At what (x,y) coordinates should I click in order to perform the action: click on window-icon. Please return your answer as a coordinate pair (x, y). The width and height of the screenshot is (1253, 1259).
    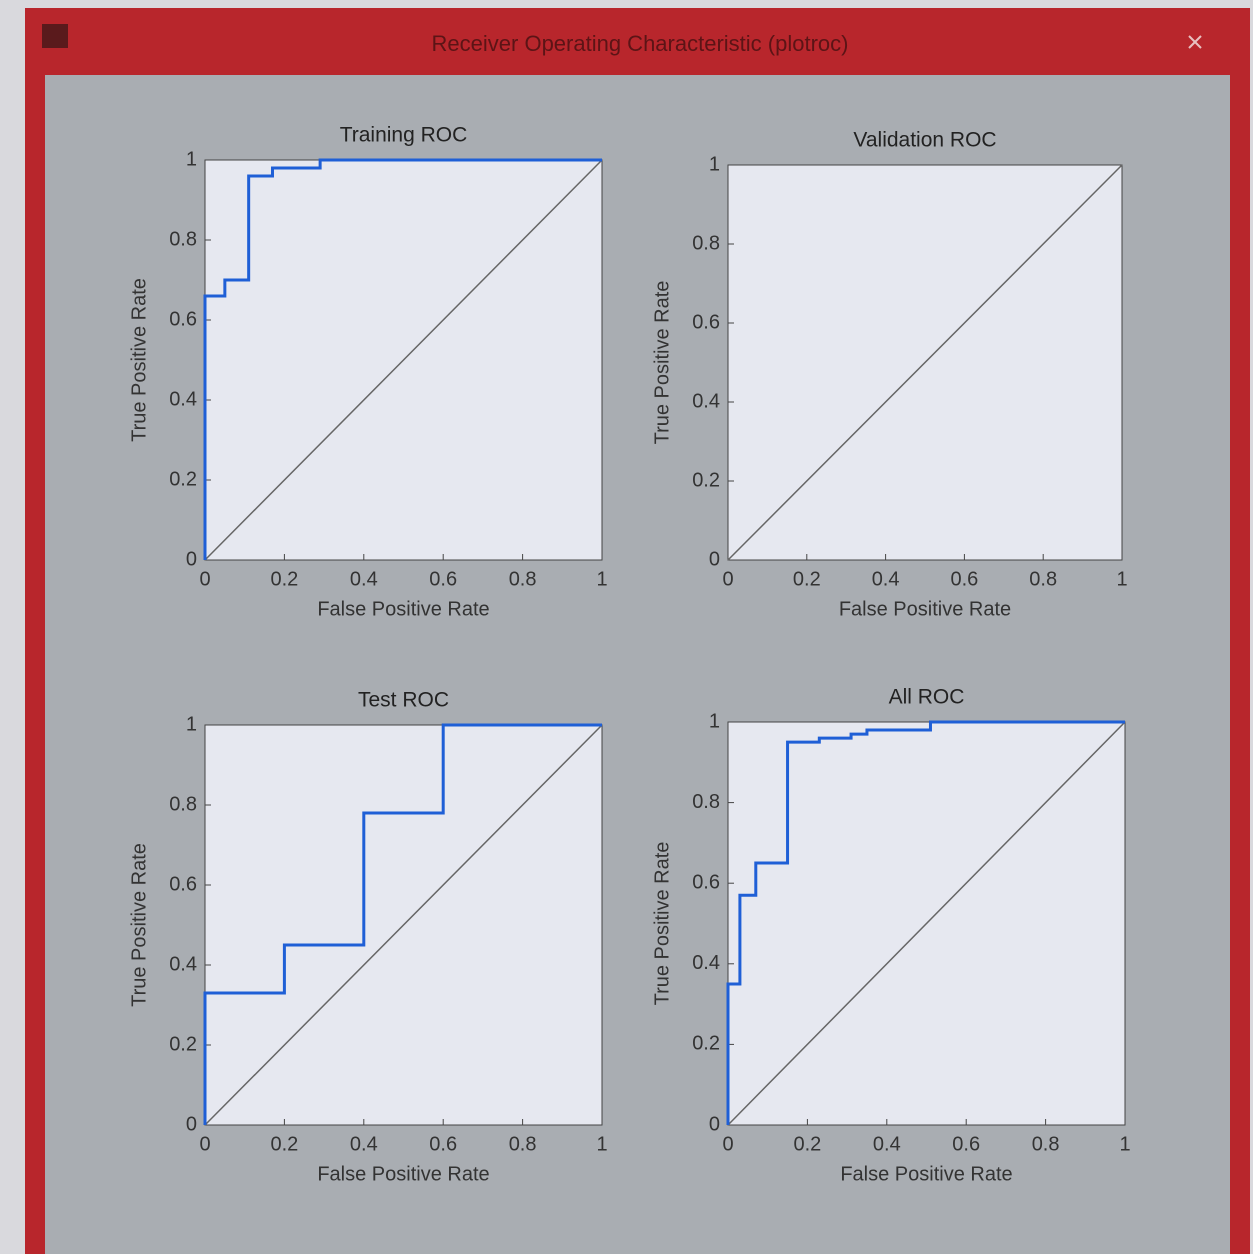
    Looking at the image, I should click on (55, 36).